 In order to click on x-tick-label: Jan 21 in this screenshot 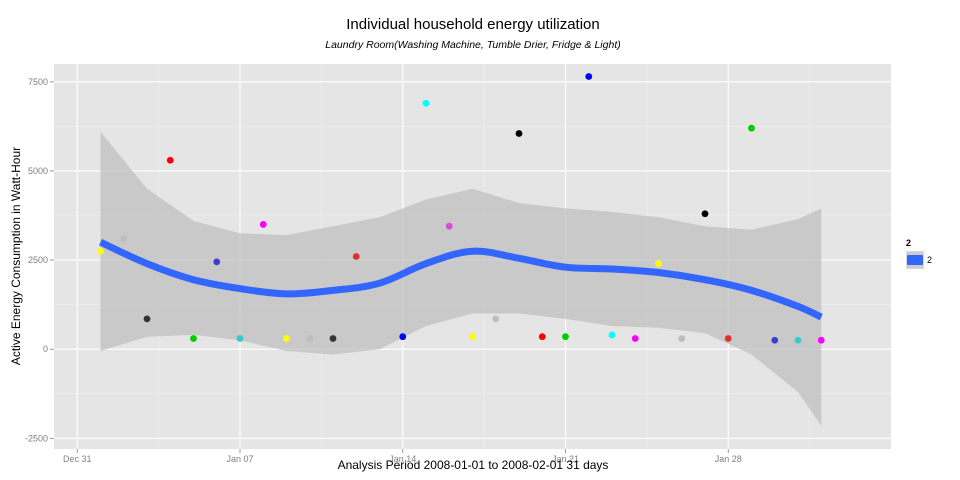, I will do `click(565, 459)`.